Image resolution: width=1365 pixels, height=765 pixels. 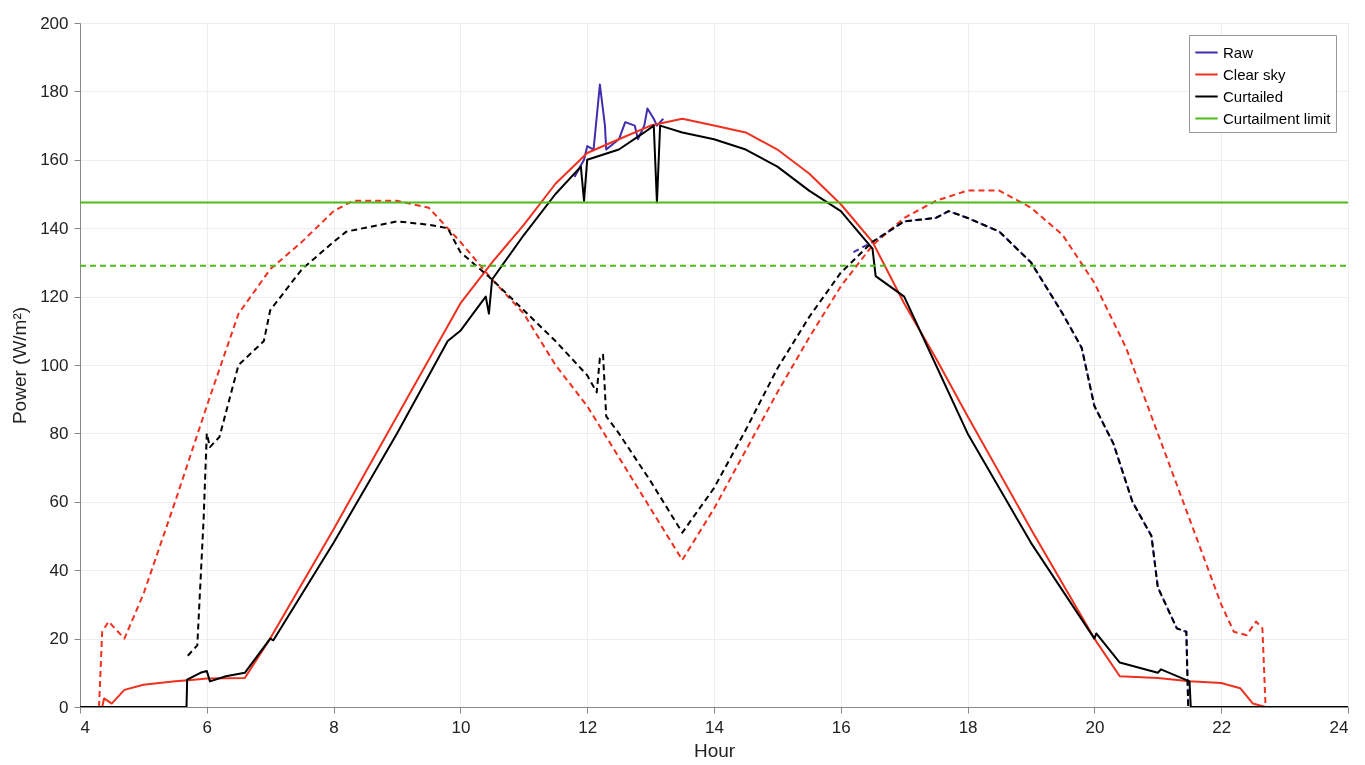 What do you see at coordinates (1255, 74) in the screenshot?
I see `legend-label: Clear sky` at bounding box center [1255, 74].